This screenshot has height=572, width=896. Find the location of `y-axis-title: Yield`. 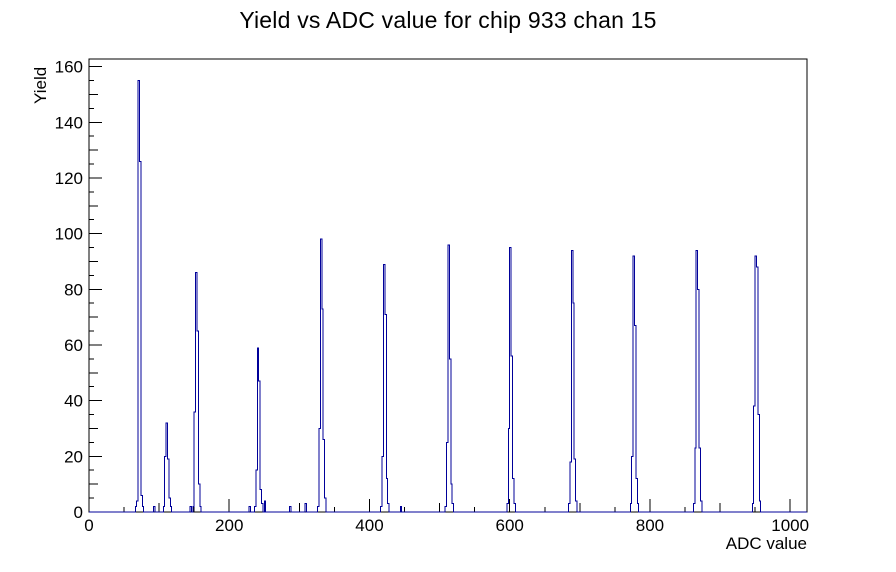

y-axis-title: Yield is located at coordinates (40, 85).